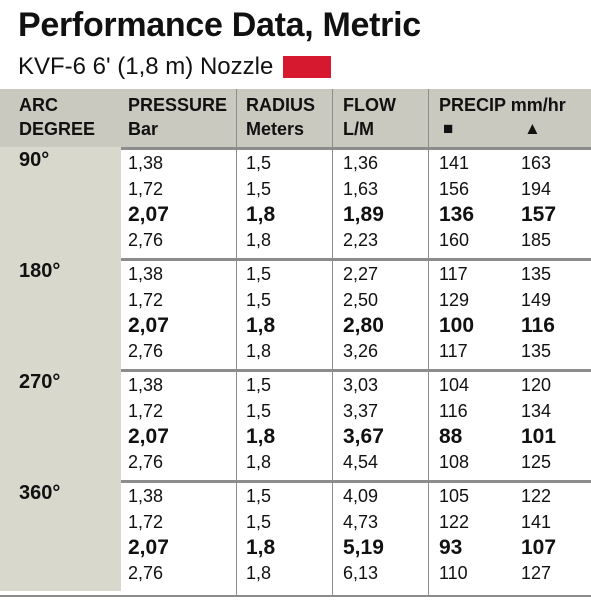 The height and width of the screenshot is (600, 591). What do you see at coordinates (361, 351) in the screenshot?
I see `cell-flow: 3,26` at bounding box center [361, 351].